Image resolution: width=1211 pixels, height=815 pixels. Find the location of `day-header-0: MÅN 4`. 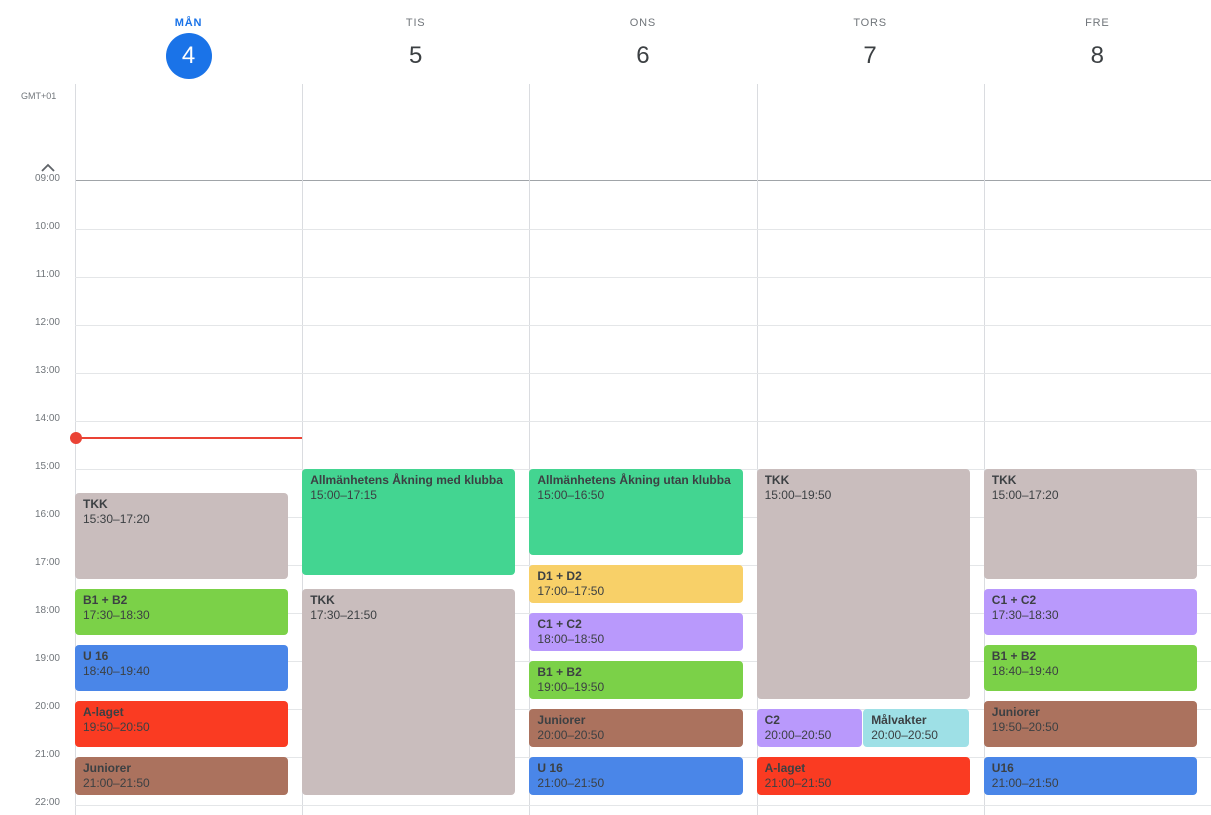

day-header-0: MÅN 4 is located at coordinates (188, 42).